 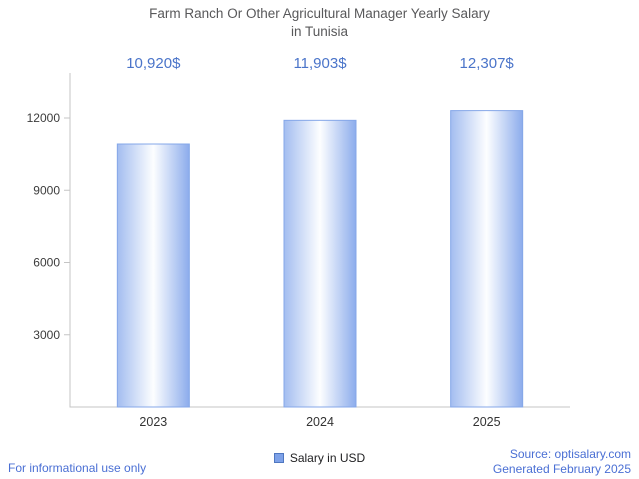 I want to click on chart-title-line2: in Tunisia, so click(x=319, y=31).